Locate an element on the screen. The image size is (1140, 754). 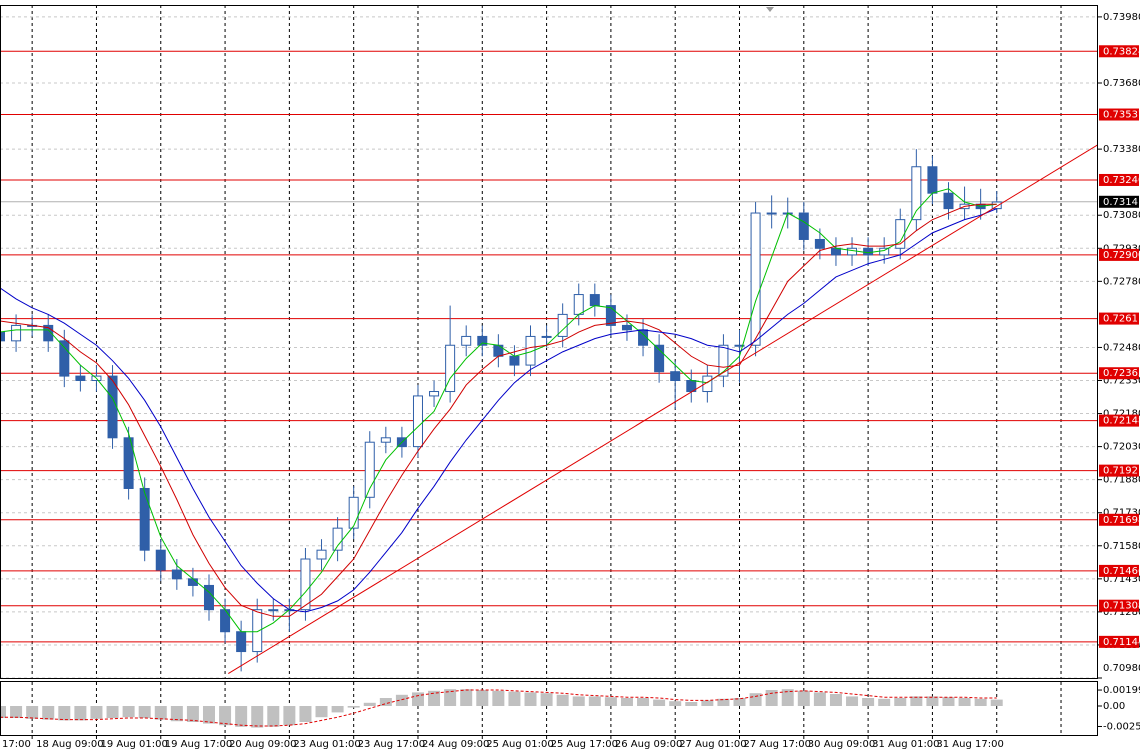
level-label: 0.73537 is located at coordinates (1121, 115).